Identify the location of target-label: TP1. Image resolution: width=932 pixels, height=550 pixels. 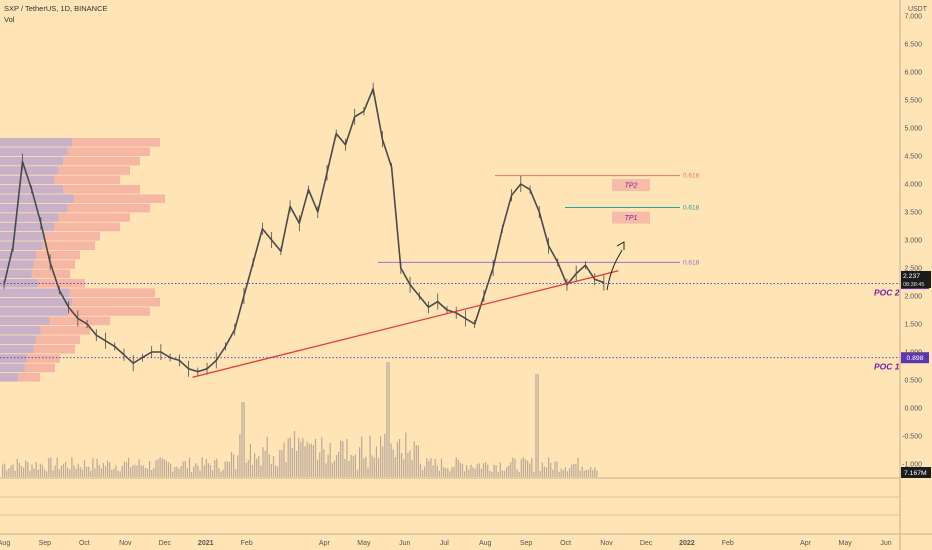
(631, 218).